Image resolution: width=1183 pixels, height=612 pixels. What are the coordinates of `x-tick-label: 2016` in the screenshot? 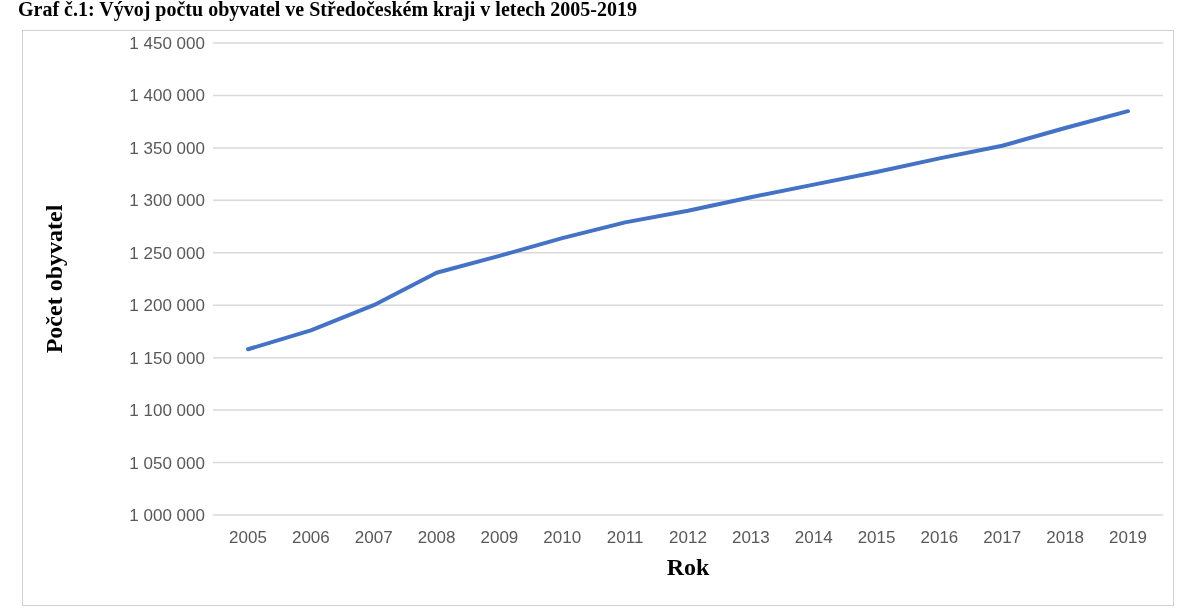 It's located at (939, 538).